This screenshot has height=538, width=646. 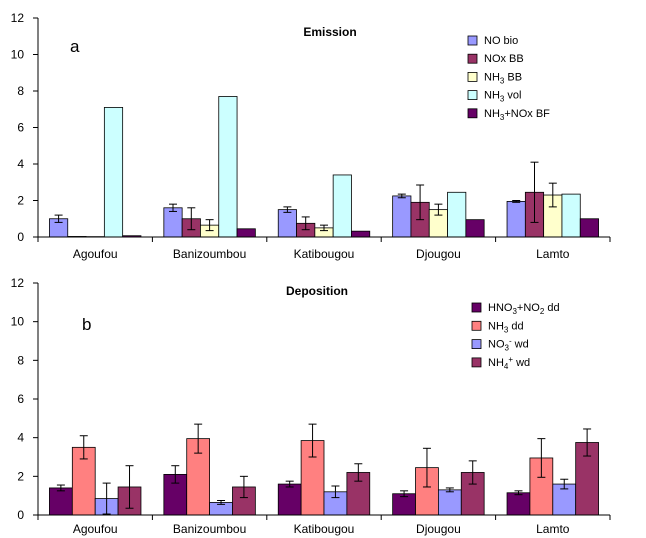 What do you see at coordinates (86, 324) in the screenshot?
I see `panel-label: b` at bounding box center [86, 324].